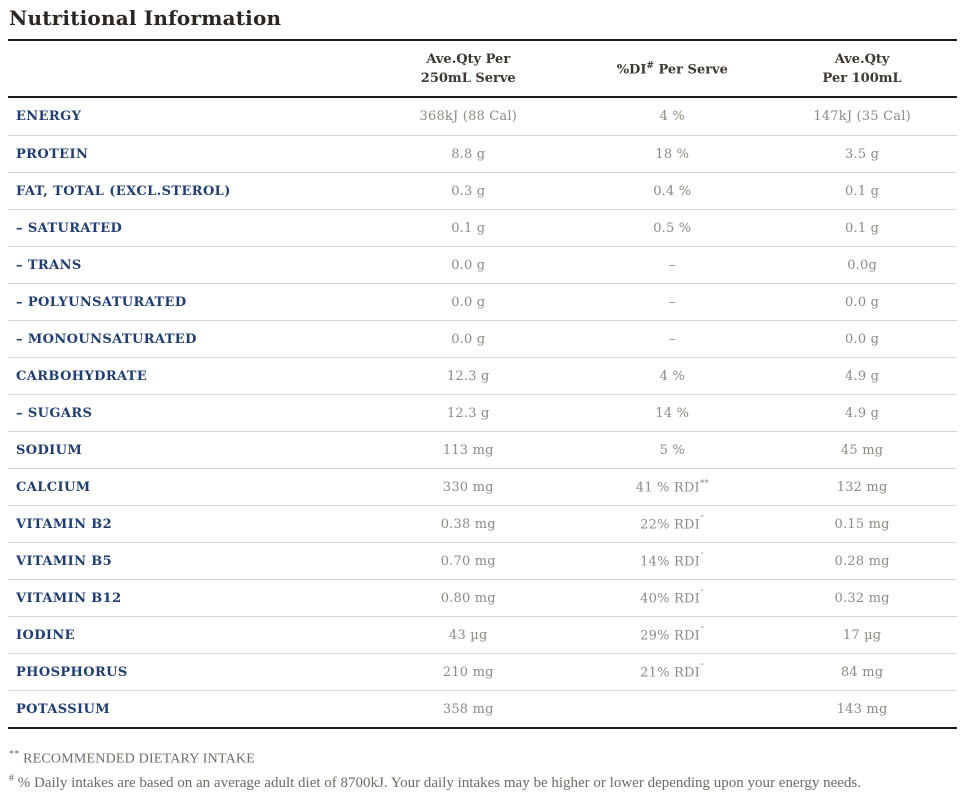  What do you see at coordinates (137, 759) in the screenshot?
I see `footnote-rdi-text: RECOMMENDED DIETARY INTAKE` at bounding box center [137, 759].